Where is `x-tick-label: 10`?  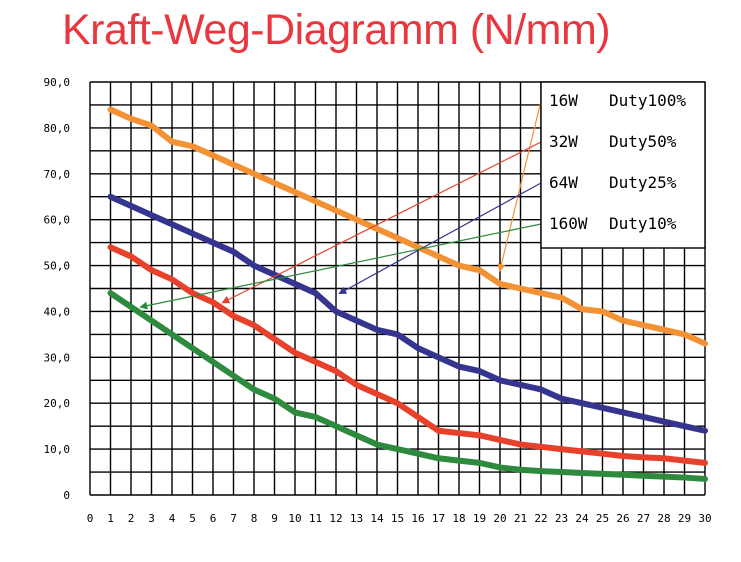
x-tick-label: 10 is located at coordinates (294, 518).